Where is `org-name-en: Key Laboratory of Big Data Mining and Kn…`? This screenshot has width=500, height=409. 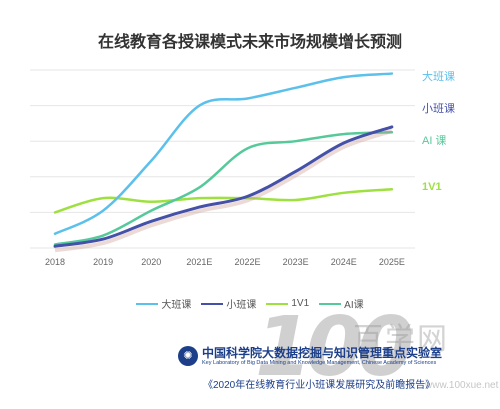
org-name-en: Key Laboratory of Big Data Mining and Kn… is located at coordinates (319, 363).